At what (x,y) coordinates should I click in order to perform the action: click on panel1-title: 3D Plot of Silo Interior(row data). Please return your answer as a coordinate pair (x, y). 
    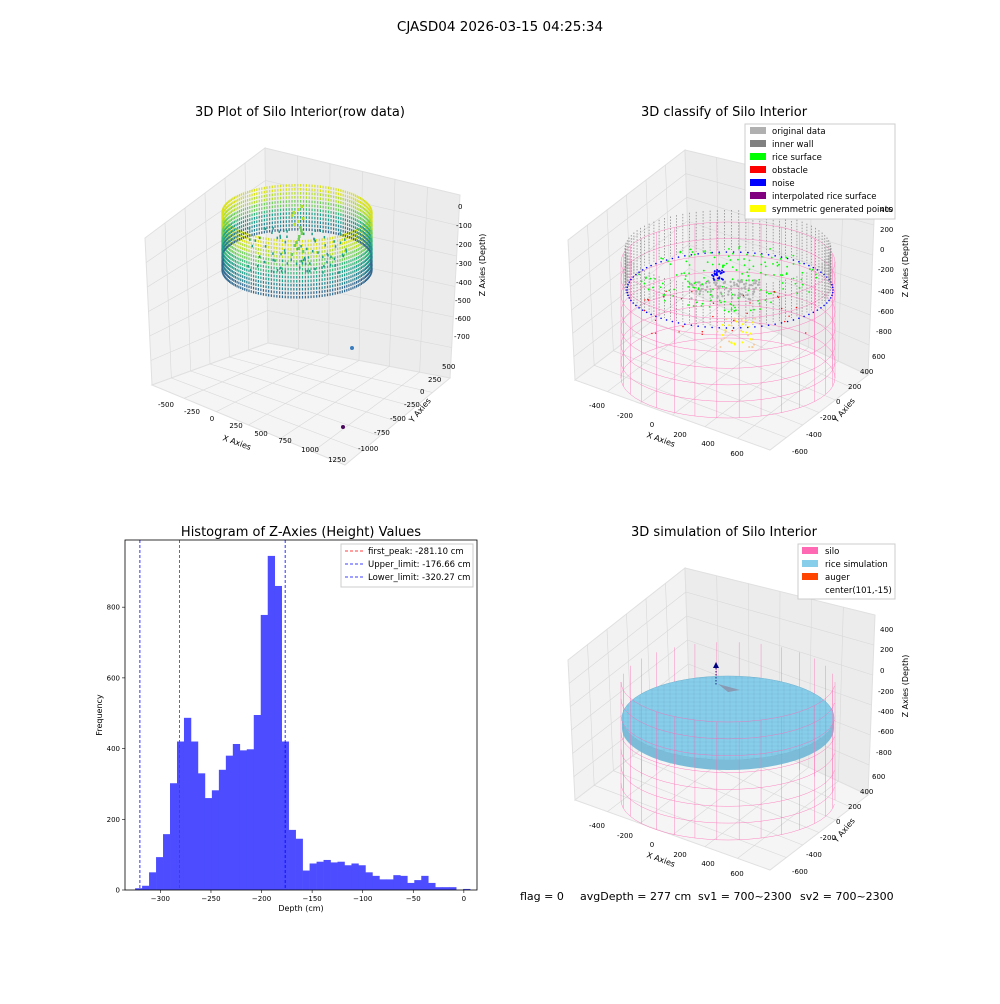
    Looking at the image, I should click on (300, 112).